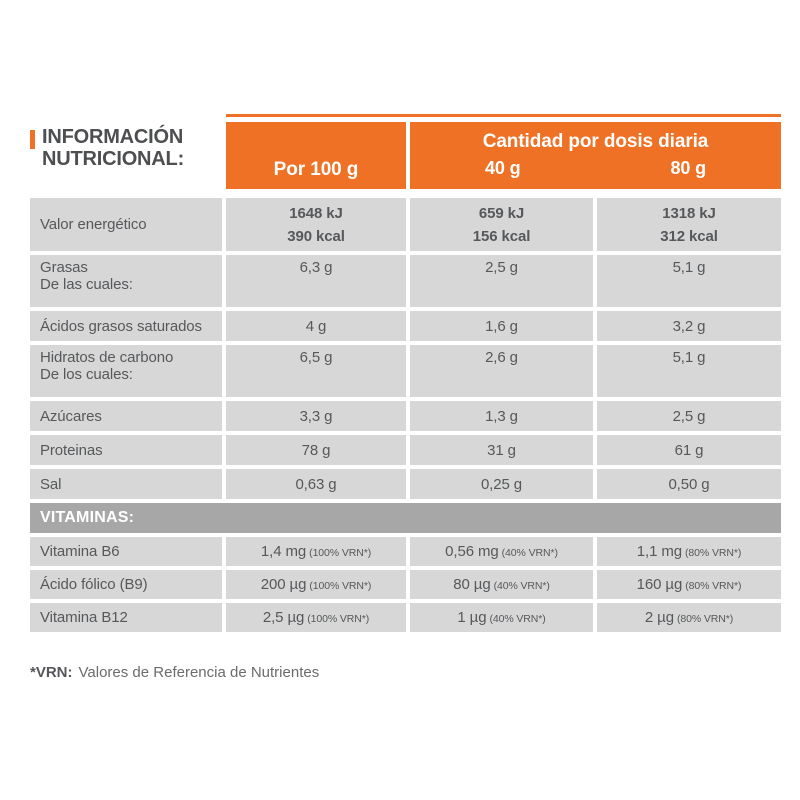  Describe the element at coordinates (107, 357) in the screenshot. I see `row-label-text: Hidratos de carbono` at that location.